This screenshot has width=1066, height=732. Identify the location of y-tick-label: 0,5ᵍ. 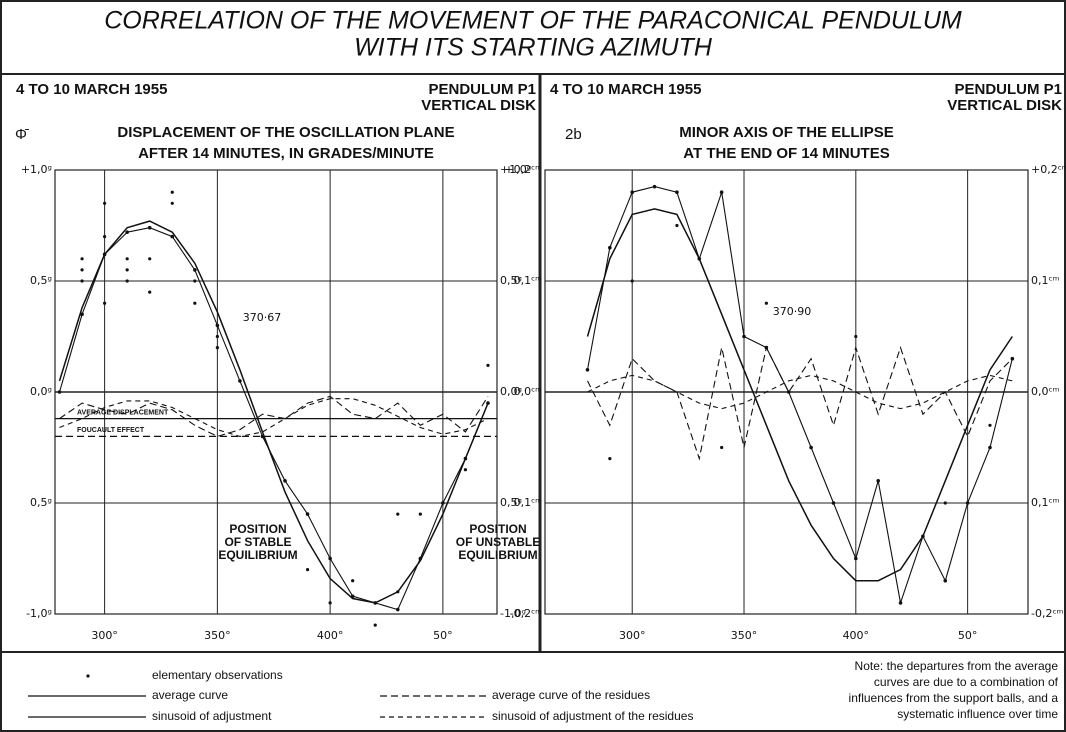
(41, 502).